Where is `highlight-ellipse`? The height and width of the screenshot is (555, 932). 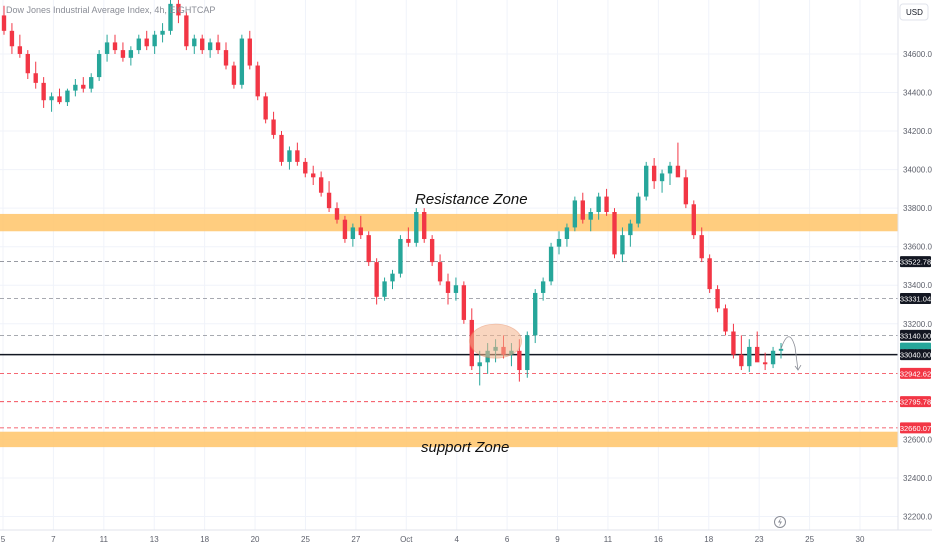
highlight-ellipse is located at coordinates (495, 341).